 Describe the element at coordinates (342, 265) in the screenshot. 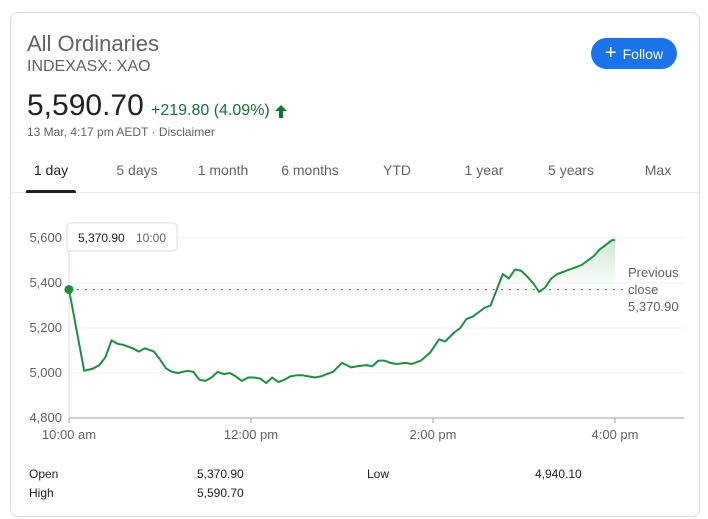

I see `chart-area-fill` at that location.